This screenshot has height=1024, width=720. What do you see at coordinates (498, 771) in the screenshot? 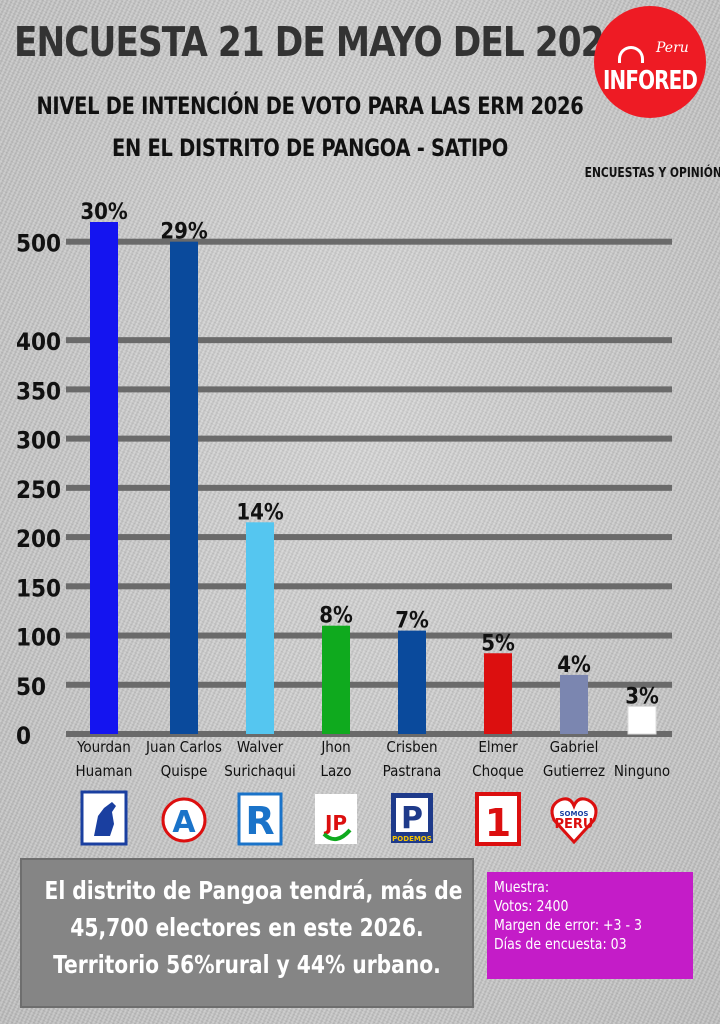
I see `x-tick-label: Choque` at bounding box center [498, 771].